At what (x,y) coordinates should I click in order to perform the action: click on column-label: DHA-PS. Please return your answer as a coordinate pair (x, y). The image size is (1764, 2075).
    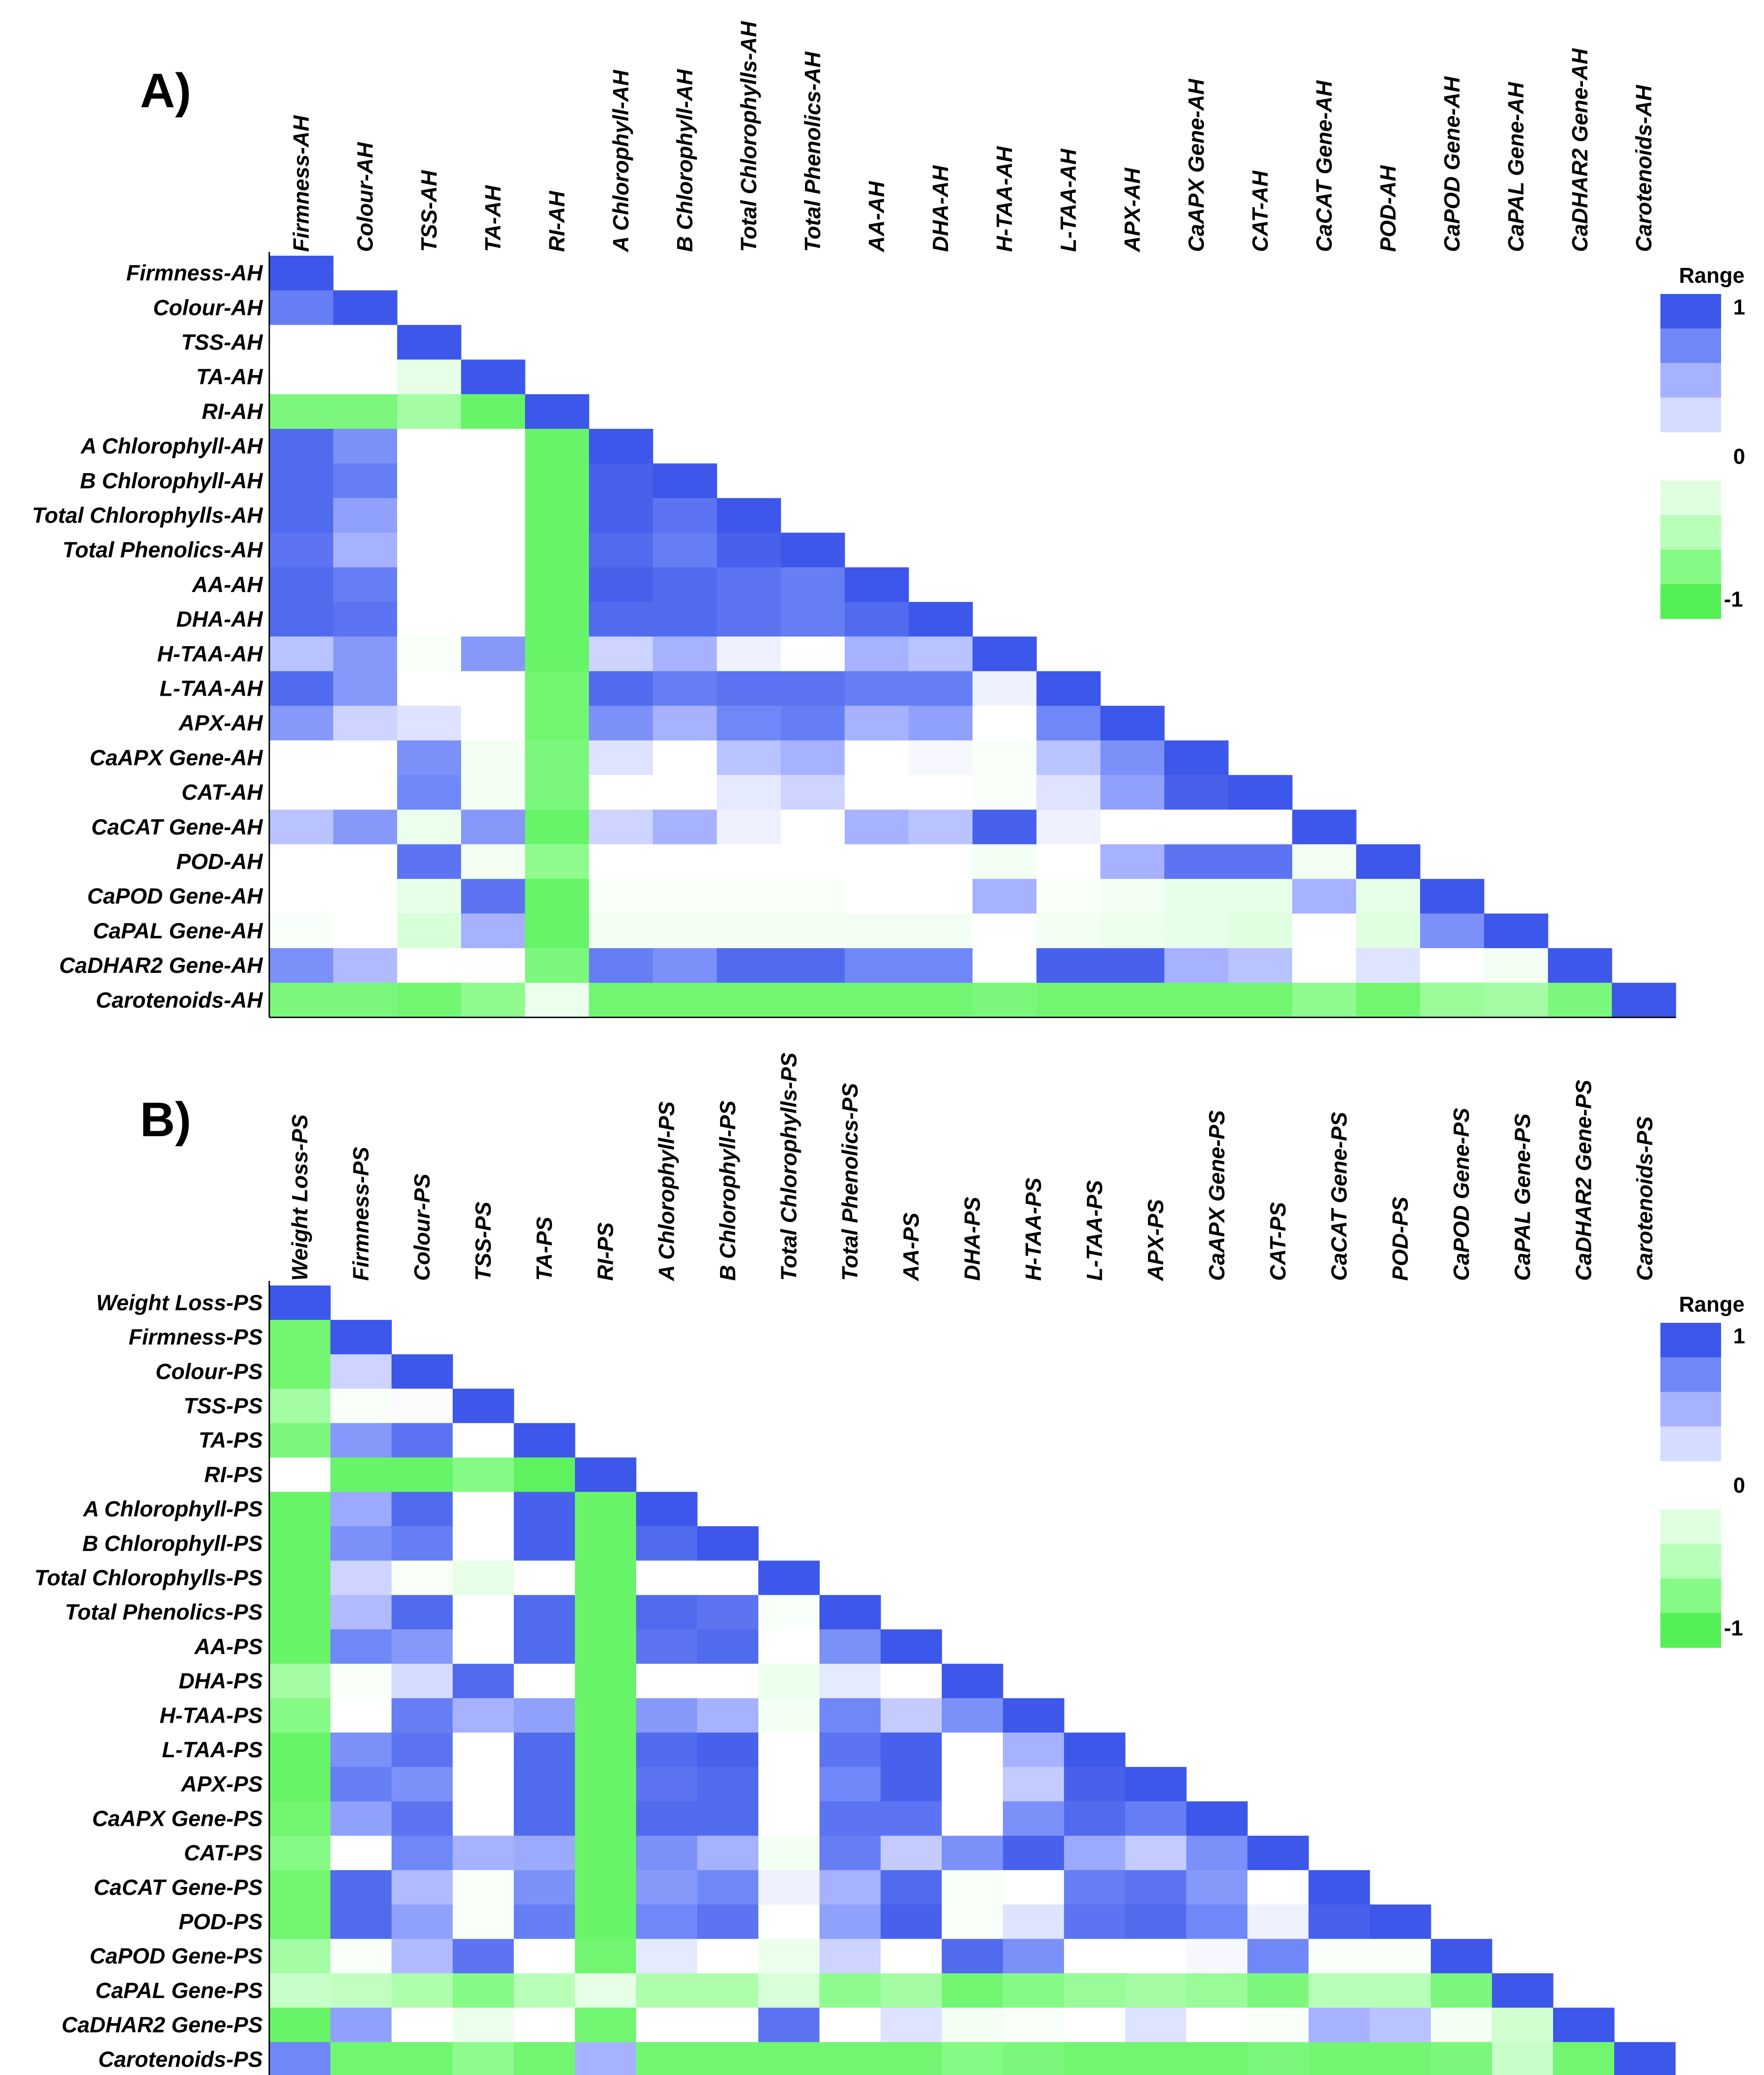
    Looking at the image, I should click on (973, 1239).